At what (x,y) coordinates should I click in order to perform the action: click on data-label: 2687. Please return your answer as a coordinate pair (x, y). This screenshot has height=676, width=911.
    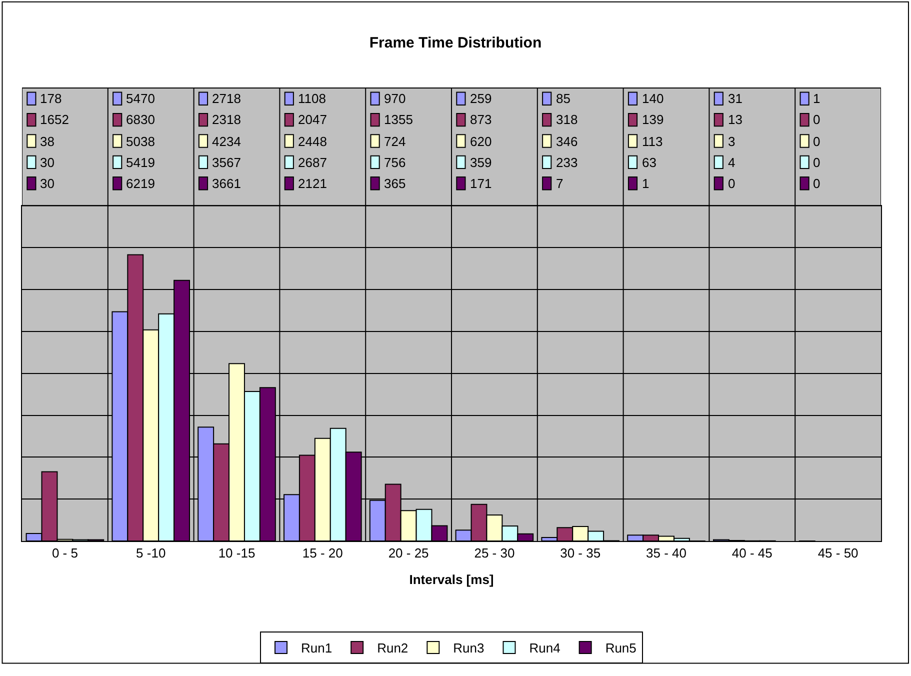
    Looking at the image, I should click on (312, 162).